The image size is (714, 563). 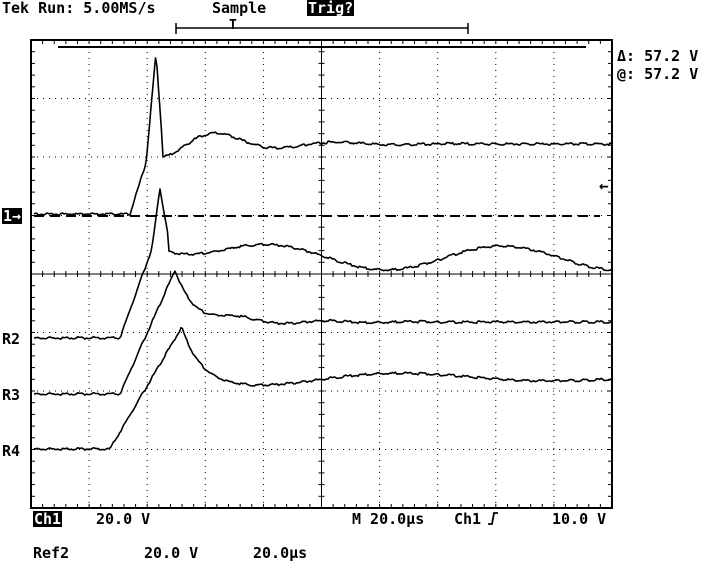 I want to click on timebase-readout: M 20.0µs, so click(x=388, y=519).